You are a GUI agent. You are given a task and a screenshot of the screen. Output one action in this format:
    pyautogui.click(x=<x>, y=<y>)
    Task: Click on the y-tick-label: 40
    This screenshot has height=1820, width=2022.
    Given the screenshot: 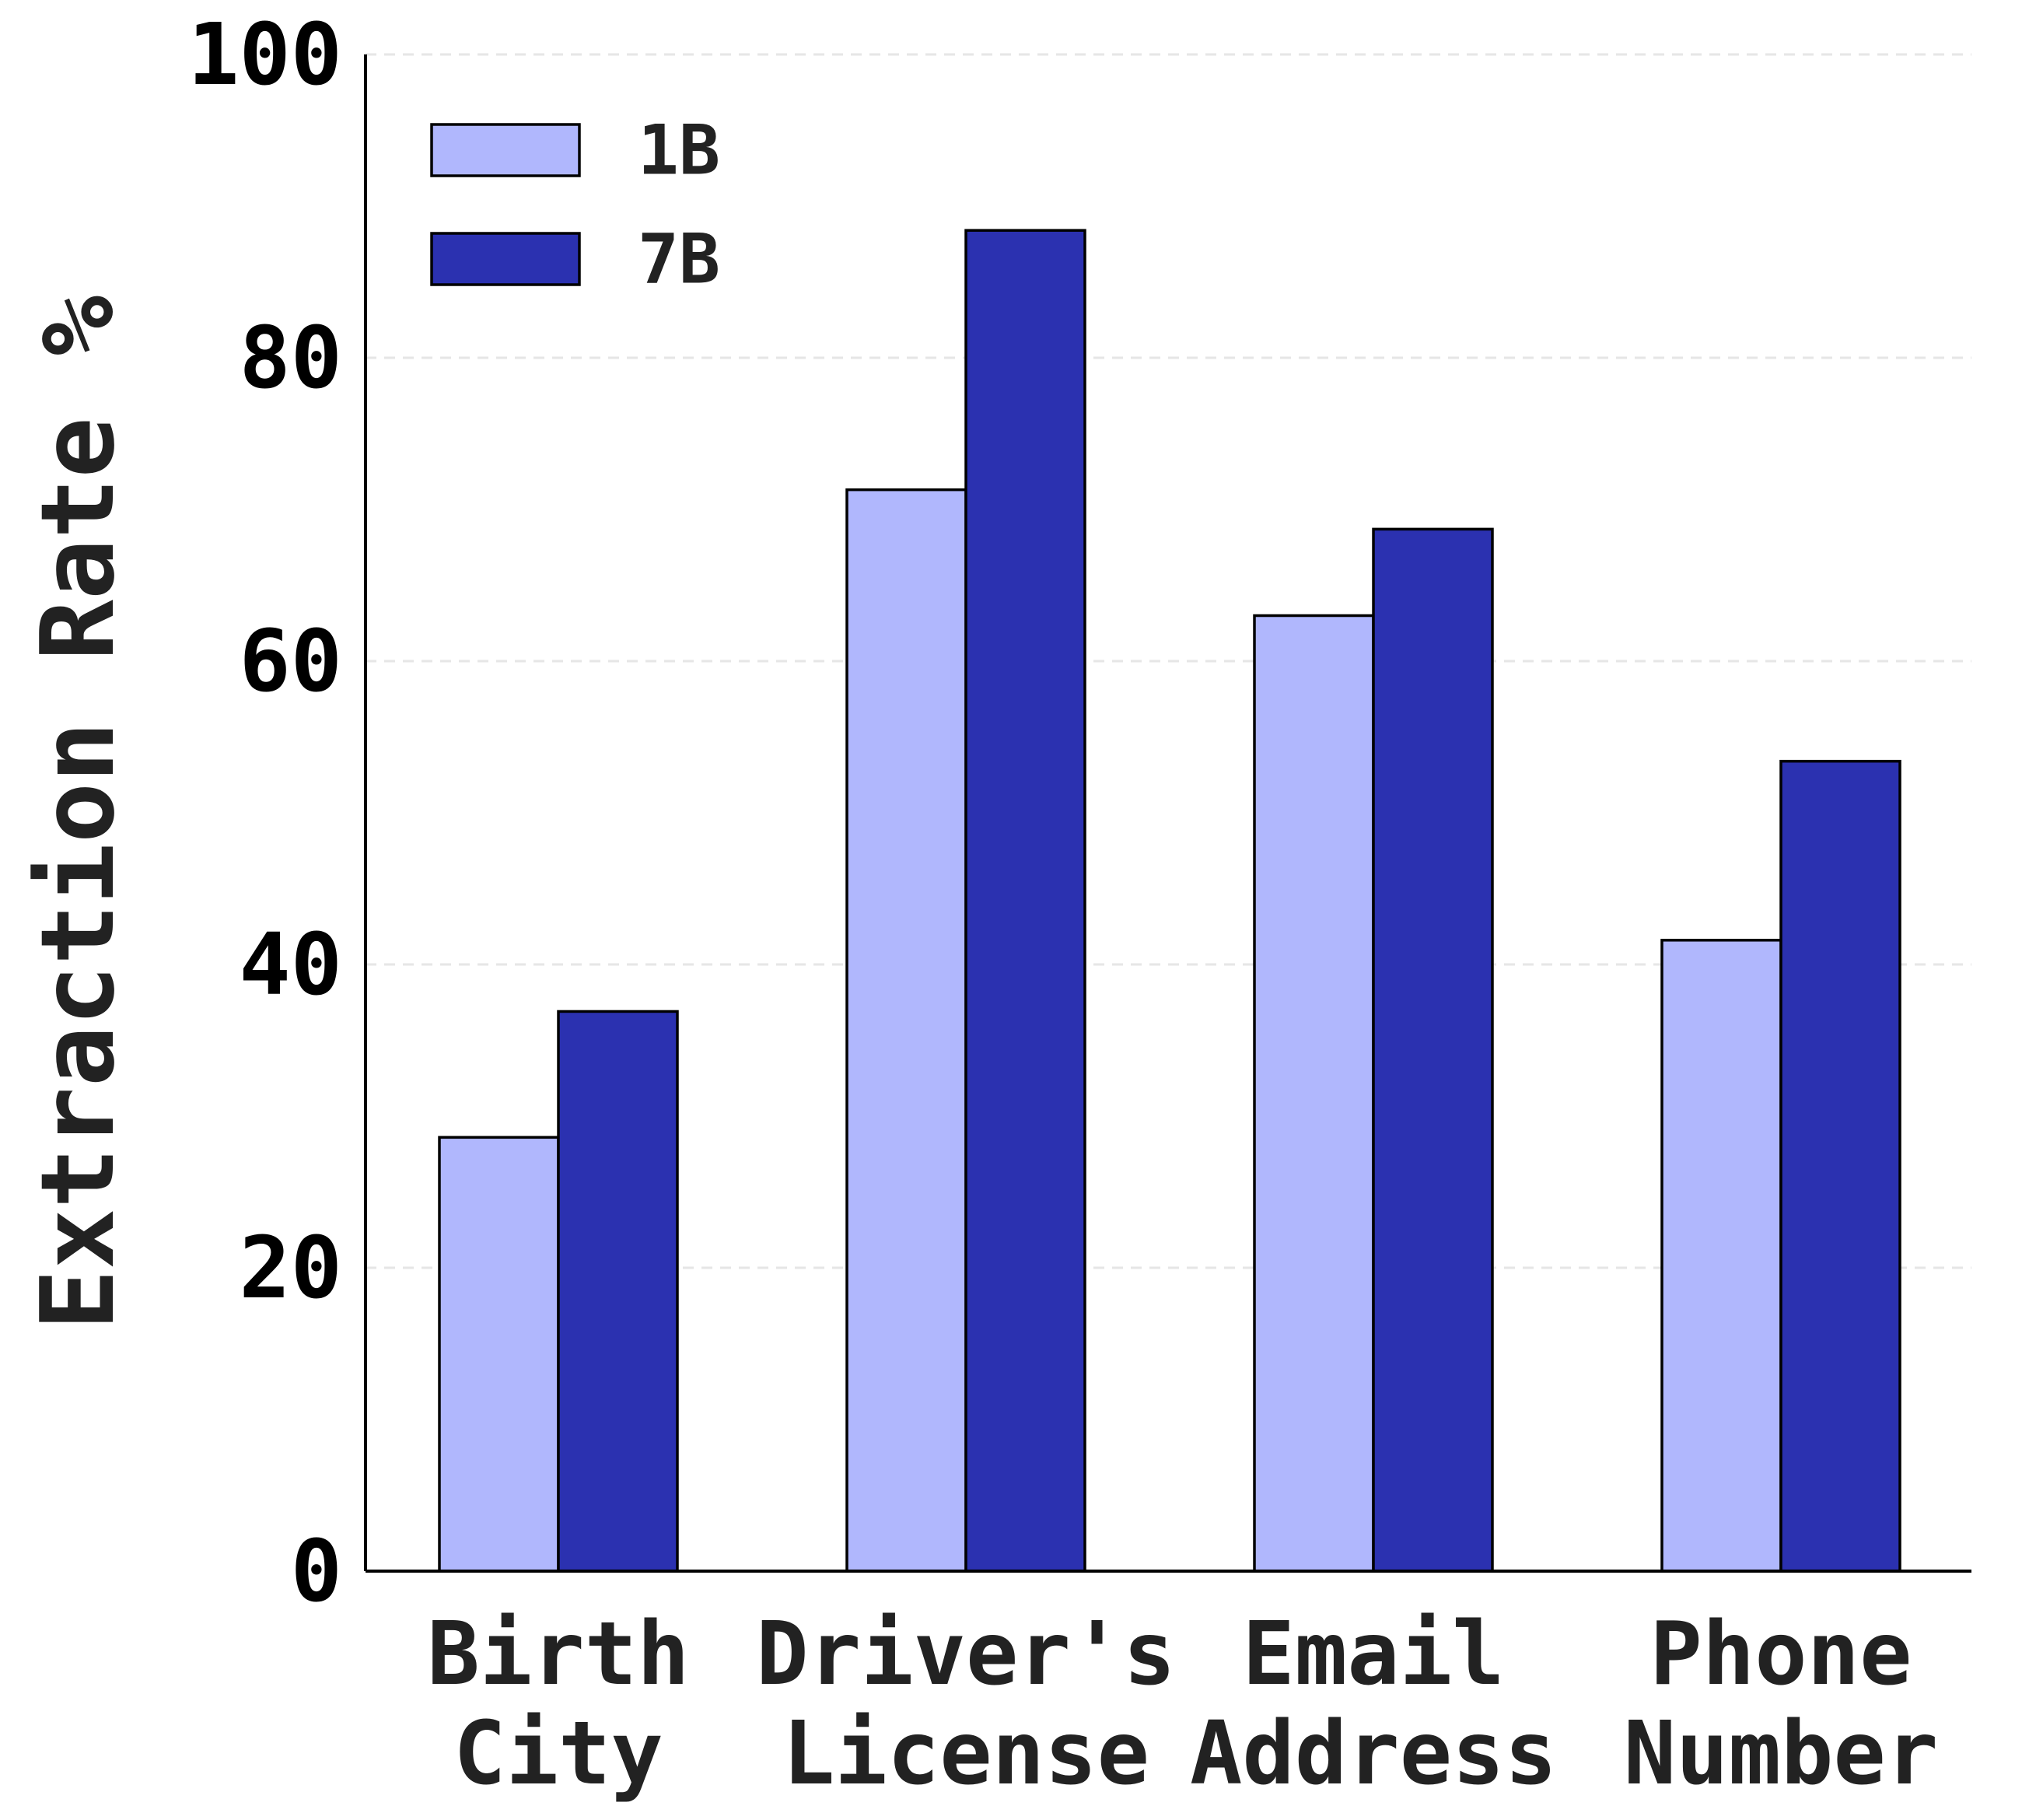 What is the action you would take?
    pyautogui.click(x=291, y=965)
    